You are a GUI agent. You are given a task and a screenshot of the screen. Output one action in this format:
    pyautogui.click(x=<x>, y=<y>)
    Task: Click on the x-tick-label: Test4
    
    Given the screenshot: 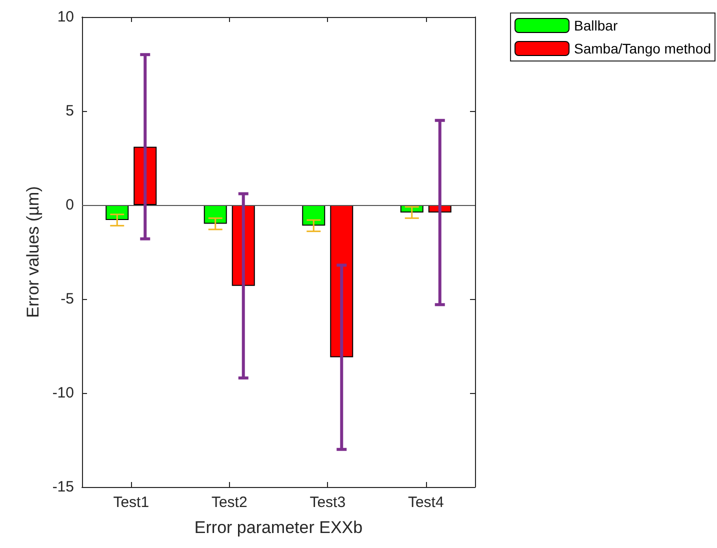 What is the action you would take?
    pyautogui.click(x=426, y=502)
    